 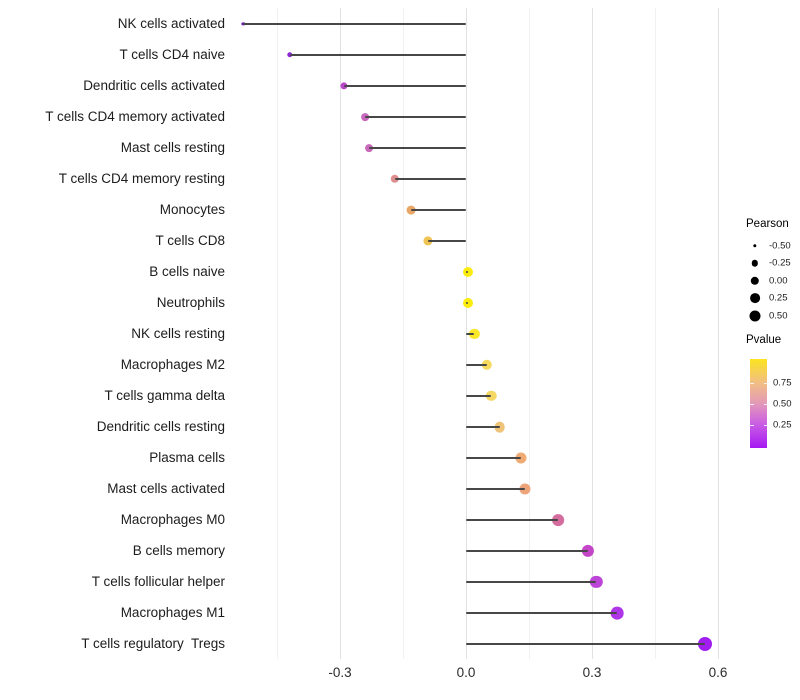 What do you see at coordinates (154, 85) in the screenshot?
I see `y-axis-label: Dendritic cells activated` at bounding box center [154, 85].